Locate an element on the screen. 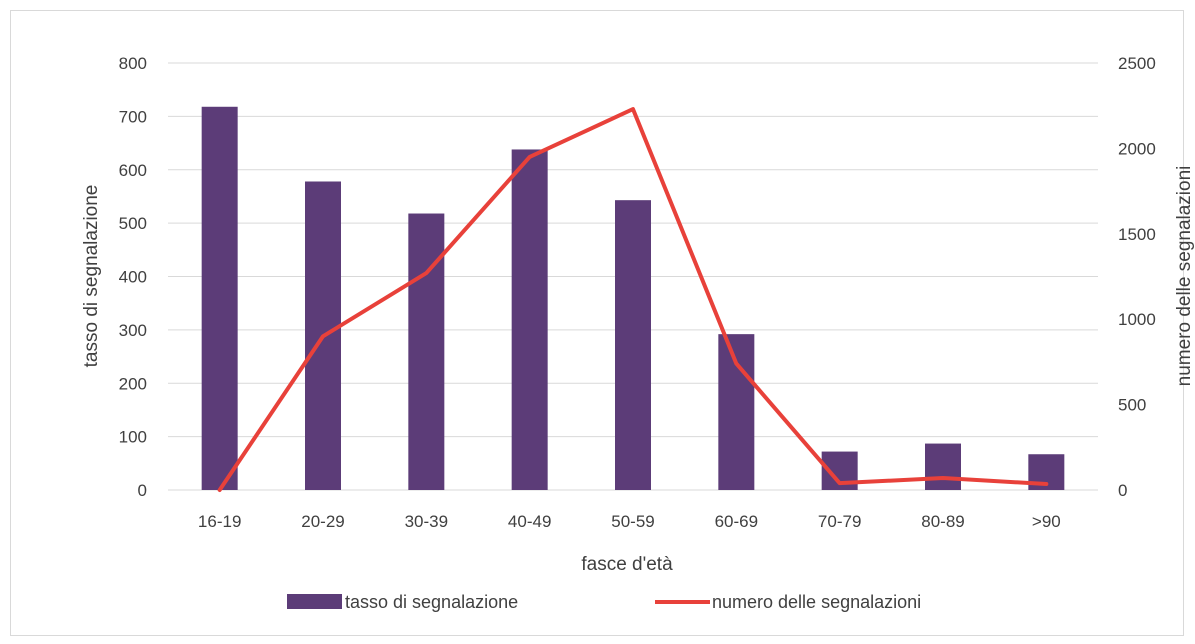 This screenshot has height=644, width=1195. y2-axis-label: numero delle segnalazioni is located at coordinates (1184, 276).